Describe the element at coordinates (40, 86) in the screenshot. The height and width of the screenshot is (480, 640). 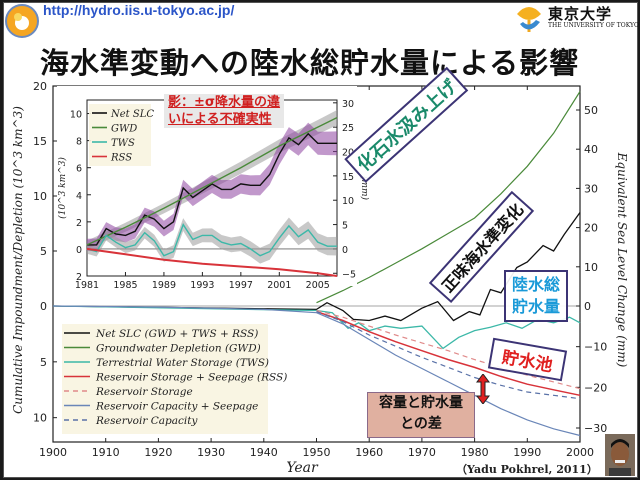
I see `main-y-tick-label-left: 20` at that location.